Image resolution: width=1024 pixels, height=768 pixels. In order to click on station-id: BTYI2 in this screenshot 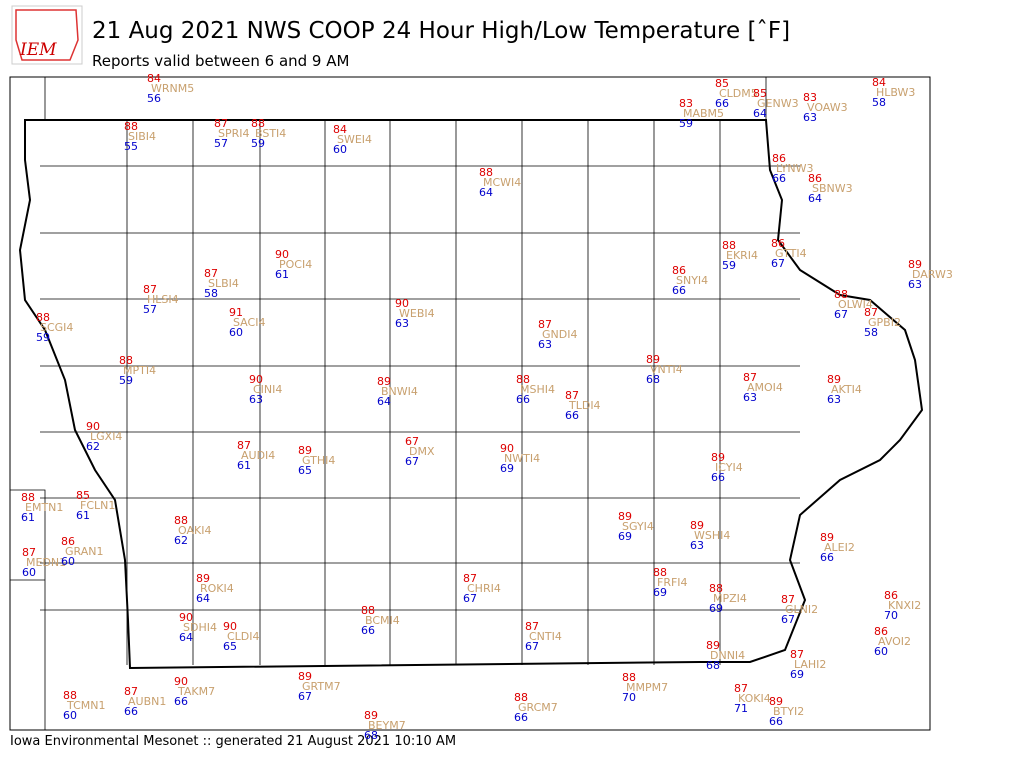, I will do `click(788, 711)`.